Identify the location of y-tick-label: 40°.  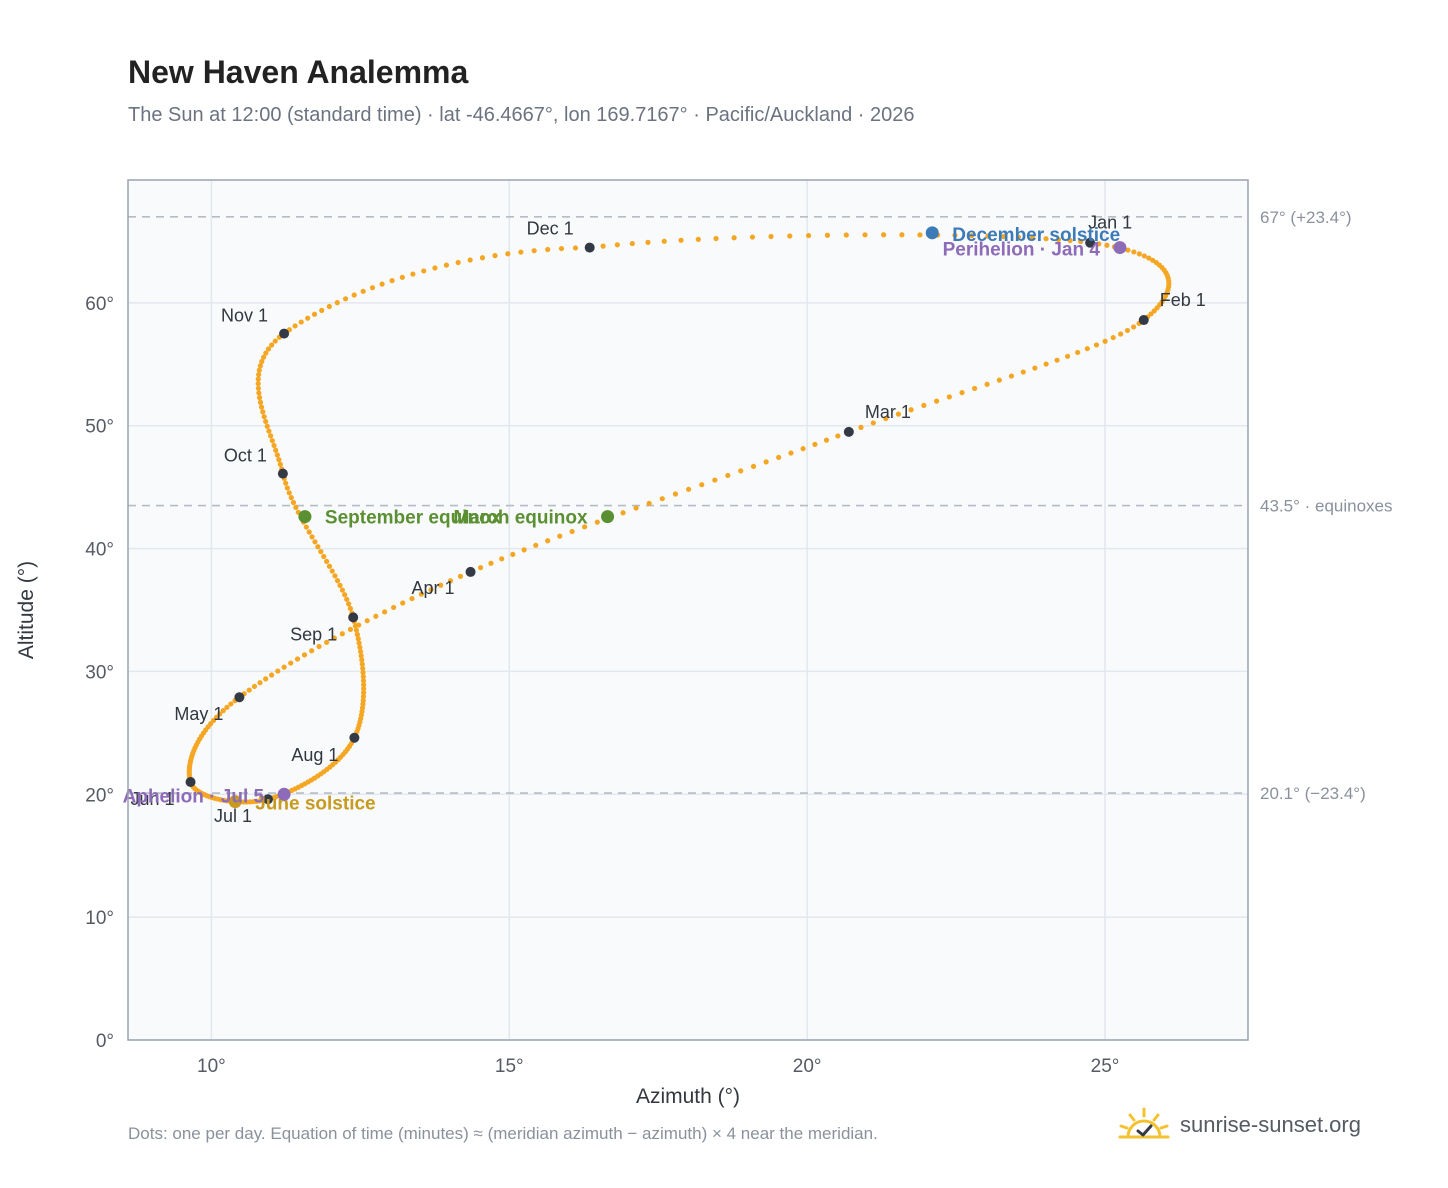
(99, 550).